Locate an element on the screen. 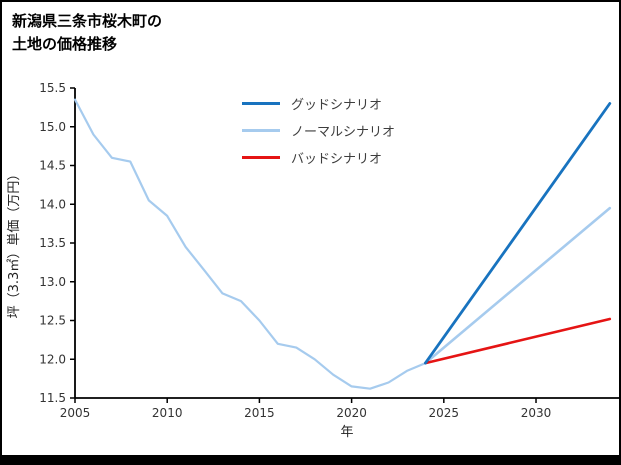 The height and width of the screenshot is (465, 621). y-tick-label: 13.0 is located at coordinates (52, 282).